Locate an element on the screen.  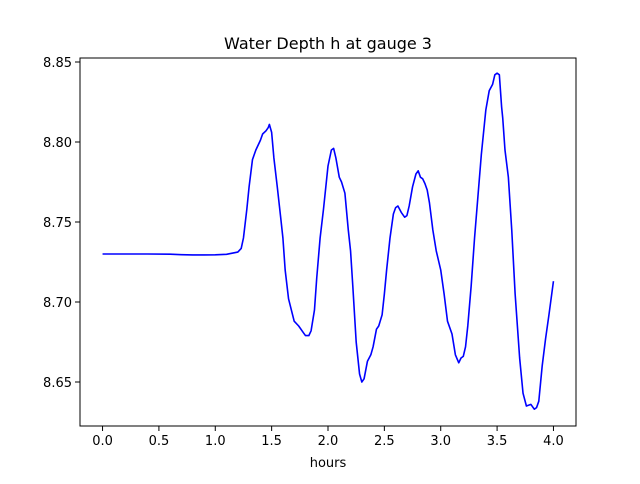
y-tick-label: 8.65 is located at coordinates (57, 383).